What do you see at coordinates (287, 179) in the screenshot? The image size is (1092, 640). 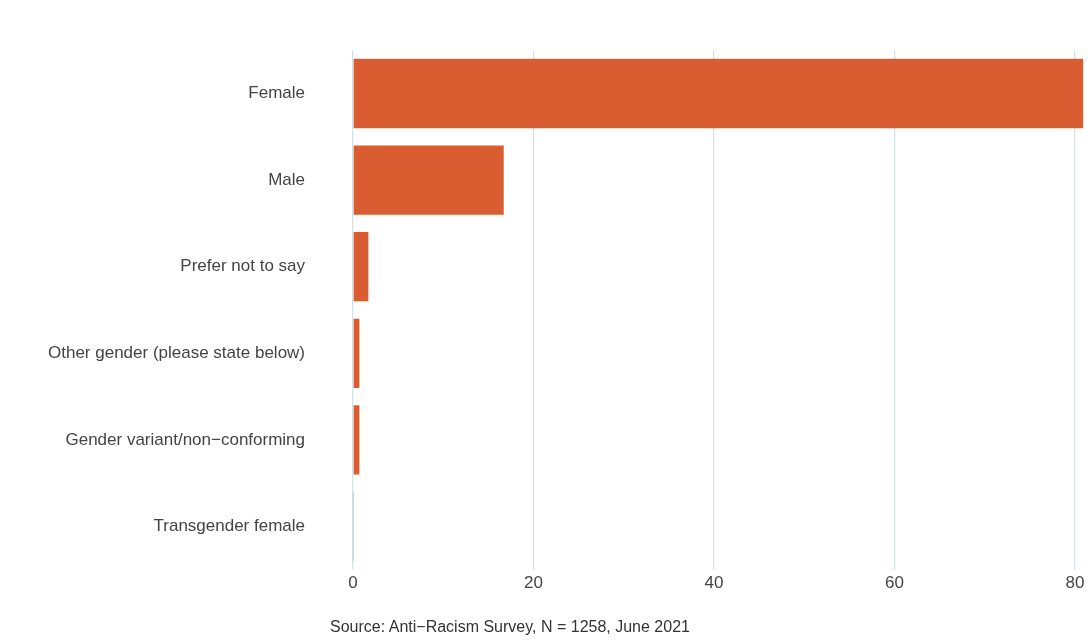 I see `y-tick-label: Male` at bounding box center [287, 179].